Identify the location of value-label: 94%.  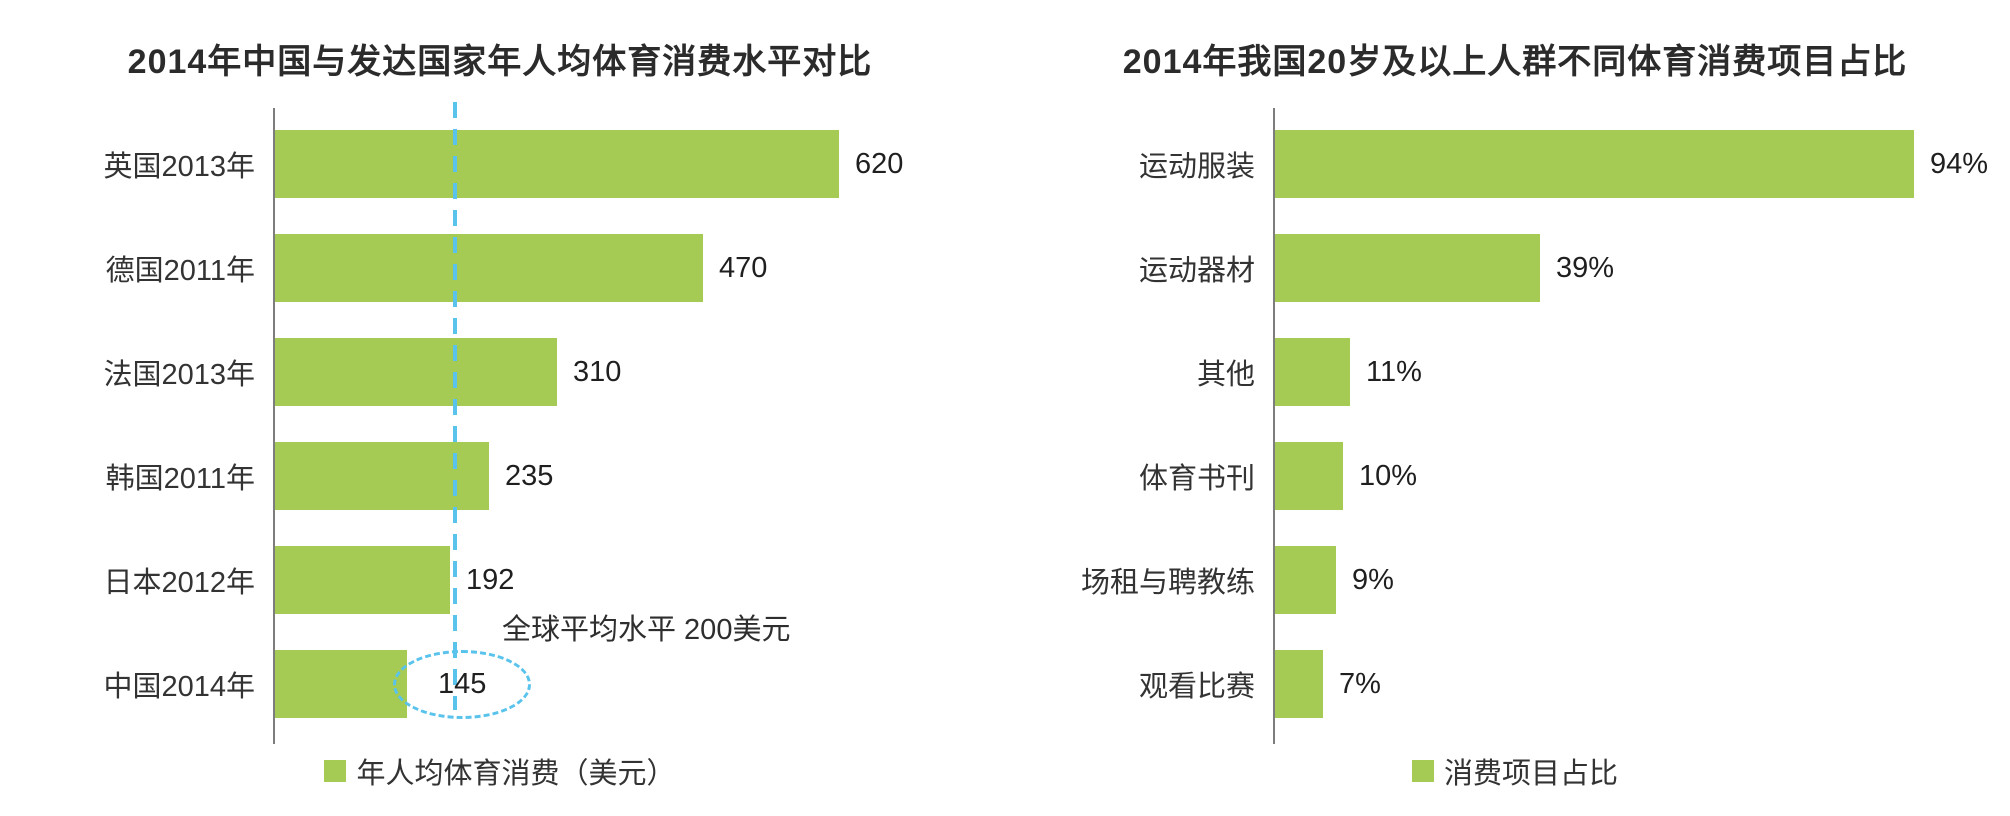
(1959, 163).